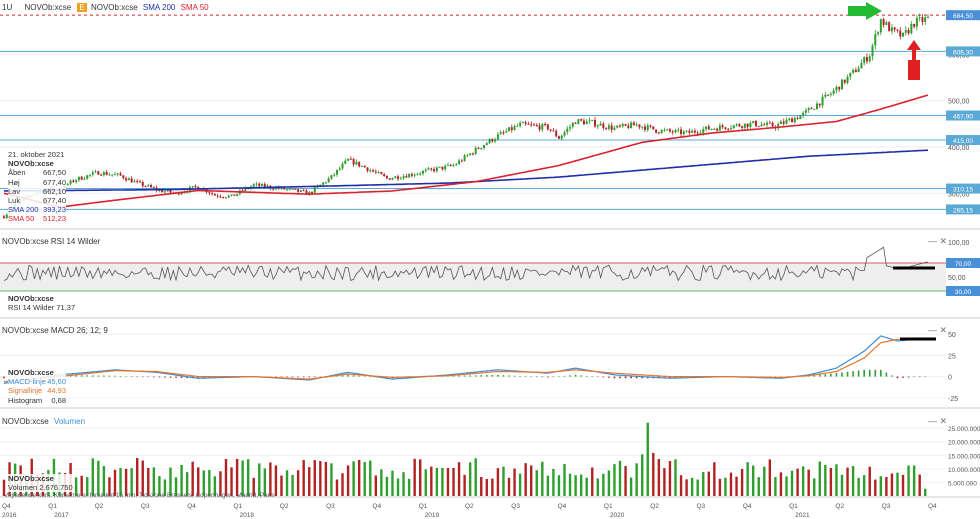 The width and height of the screenshot is (980, 519). Describe the element at coordinates (69, 421) in the screenshot. I see `volume-label: Volumen` at that location.